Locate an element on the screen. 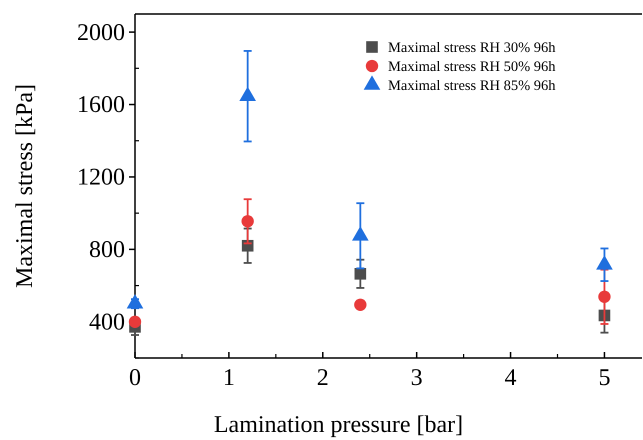  x-tick-label: 5 is located at coordinates (604, 378).